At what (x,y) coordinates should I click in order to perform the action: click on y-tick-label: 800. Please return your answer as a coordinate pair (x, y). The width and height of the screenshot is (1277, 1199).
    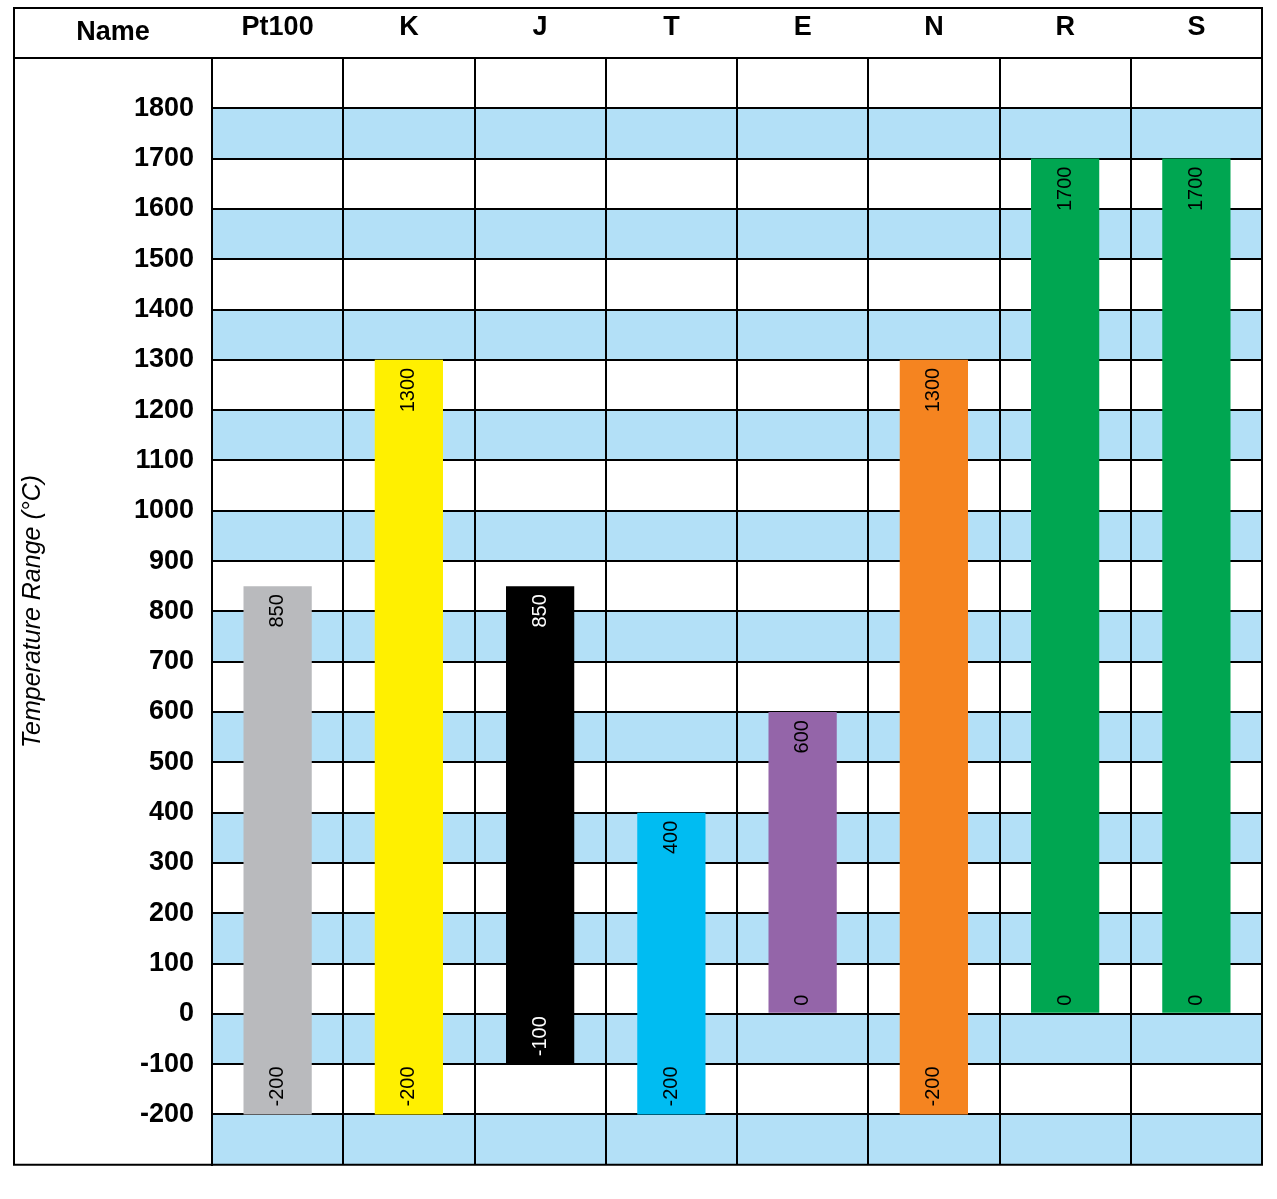
    Looking at the image, I should click on (171, 609).